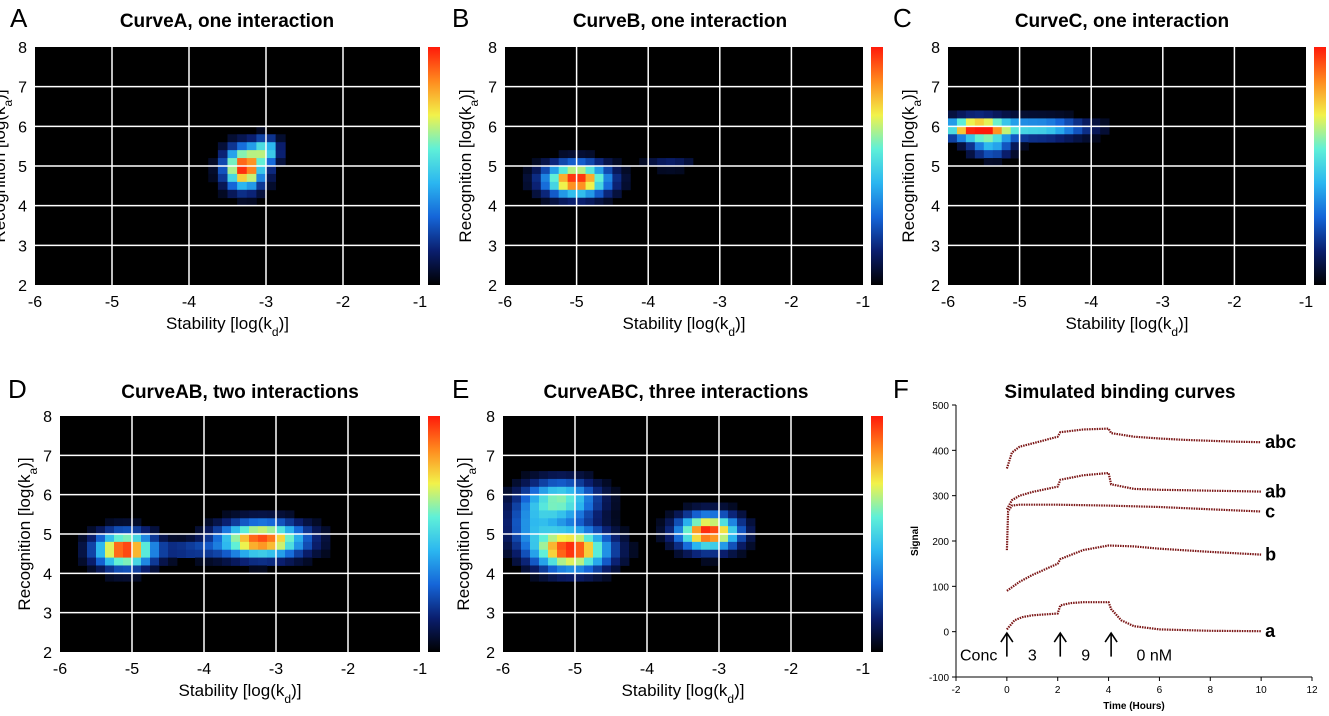 The image size is (1329, 716). I want to click on series-line-b, so click(1134, 568).